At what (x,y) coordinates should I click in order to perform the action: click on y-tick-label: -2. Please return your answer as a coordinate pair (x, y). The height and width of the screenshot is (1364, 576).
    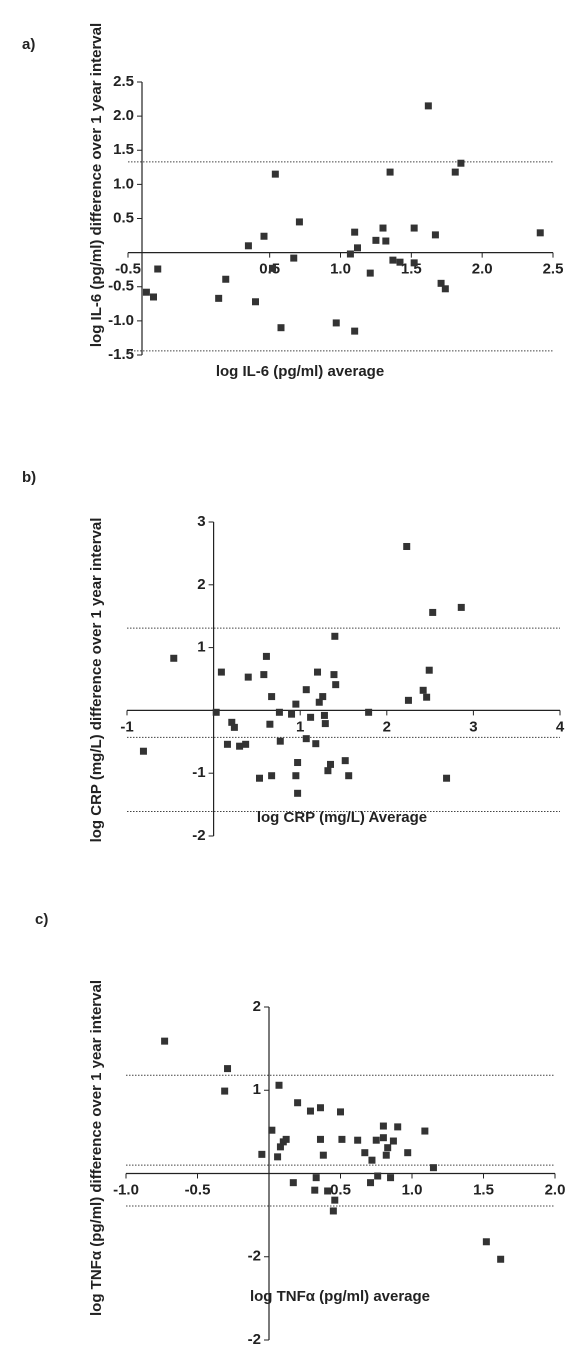
    Looking at the image, I should click on (254, 1256).